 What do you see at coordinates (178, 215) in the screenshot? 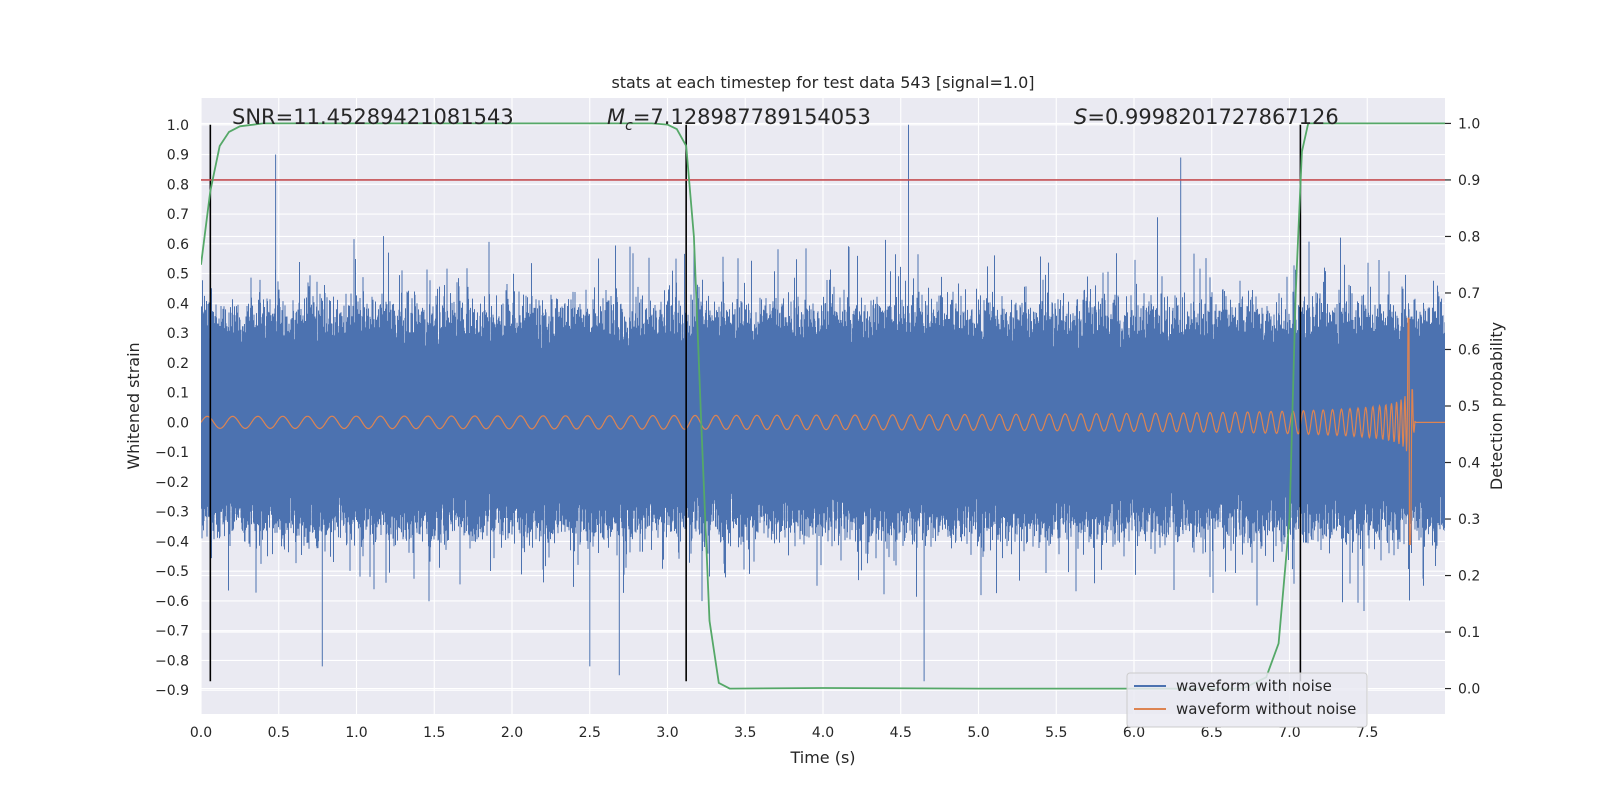
I see `y-tick-label: 0.7` at bounding box center [178, 215].